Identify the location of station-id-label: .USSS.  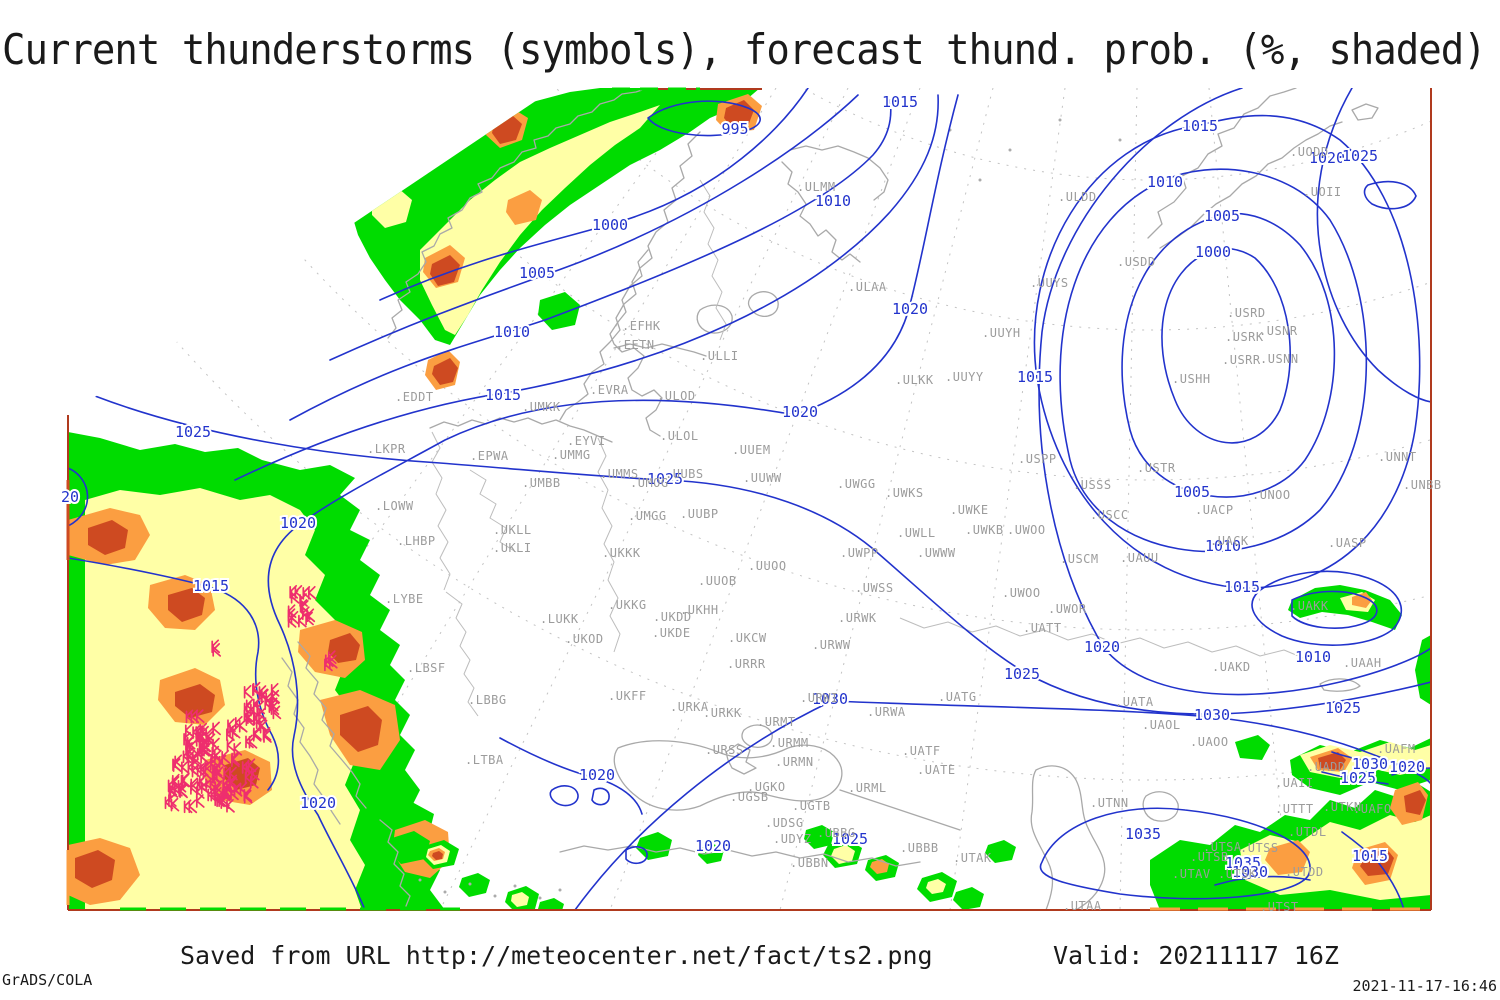
(1092, 485).